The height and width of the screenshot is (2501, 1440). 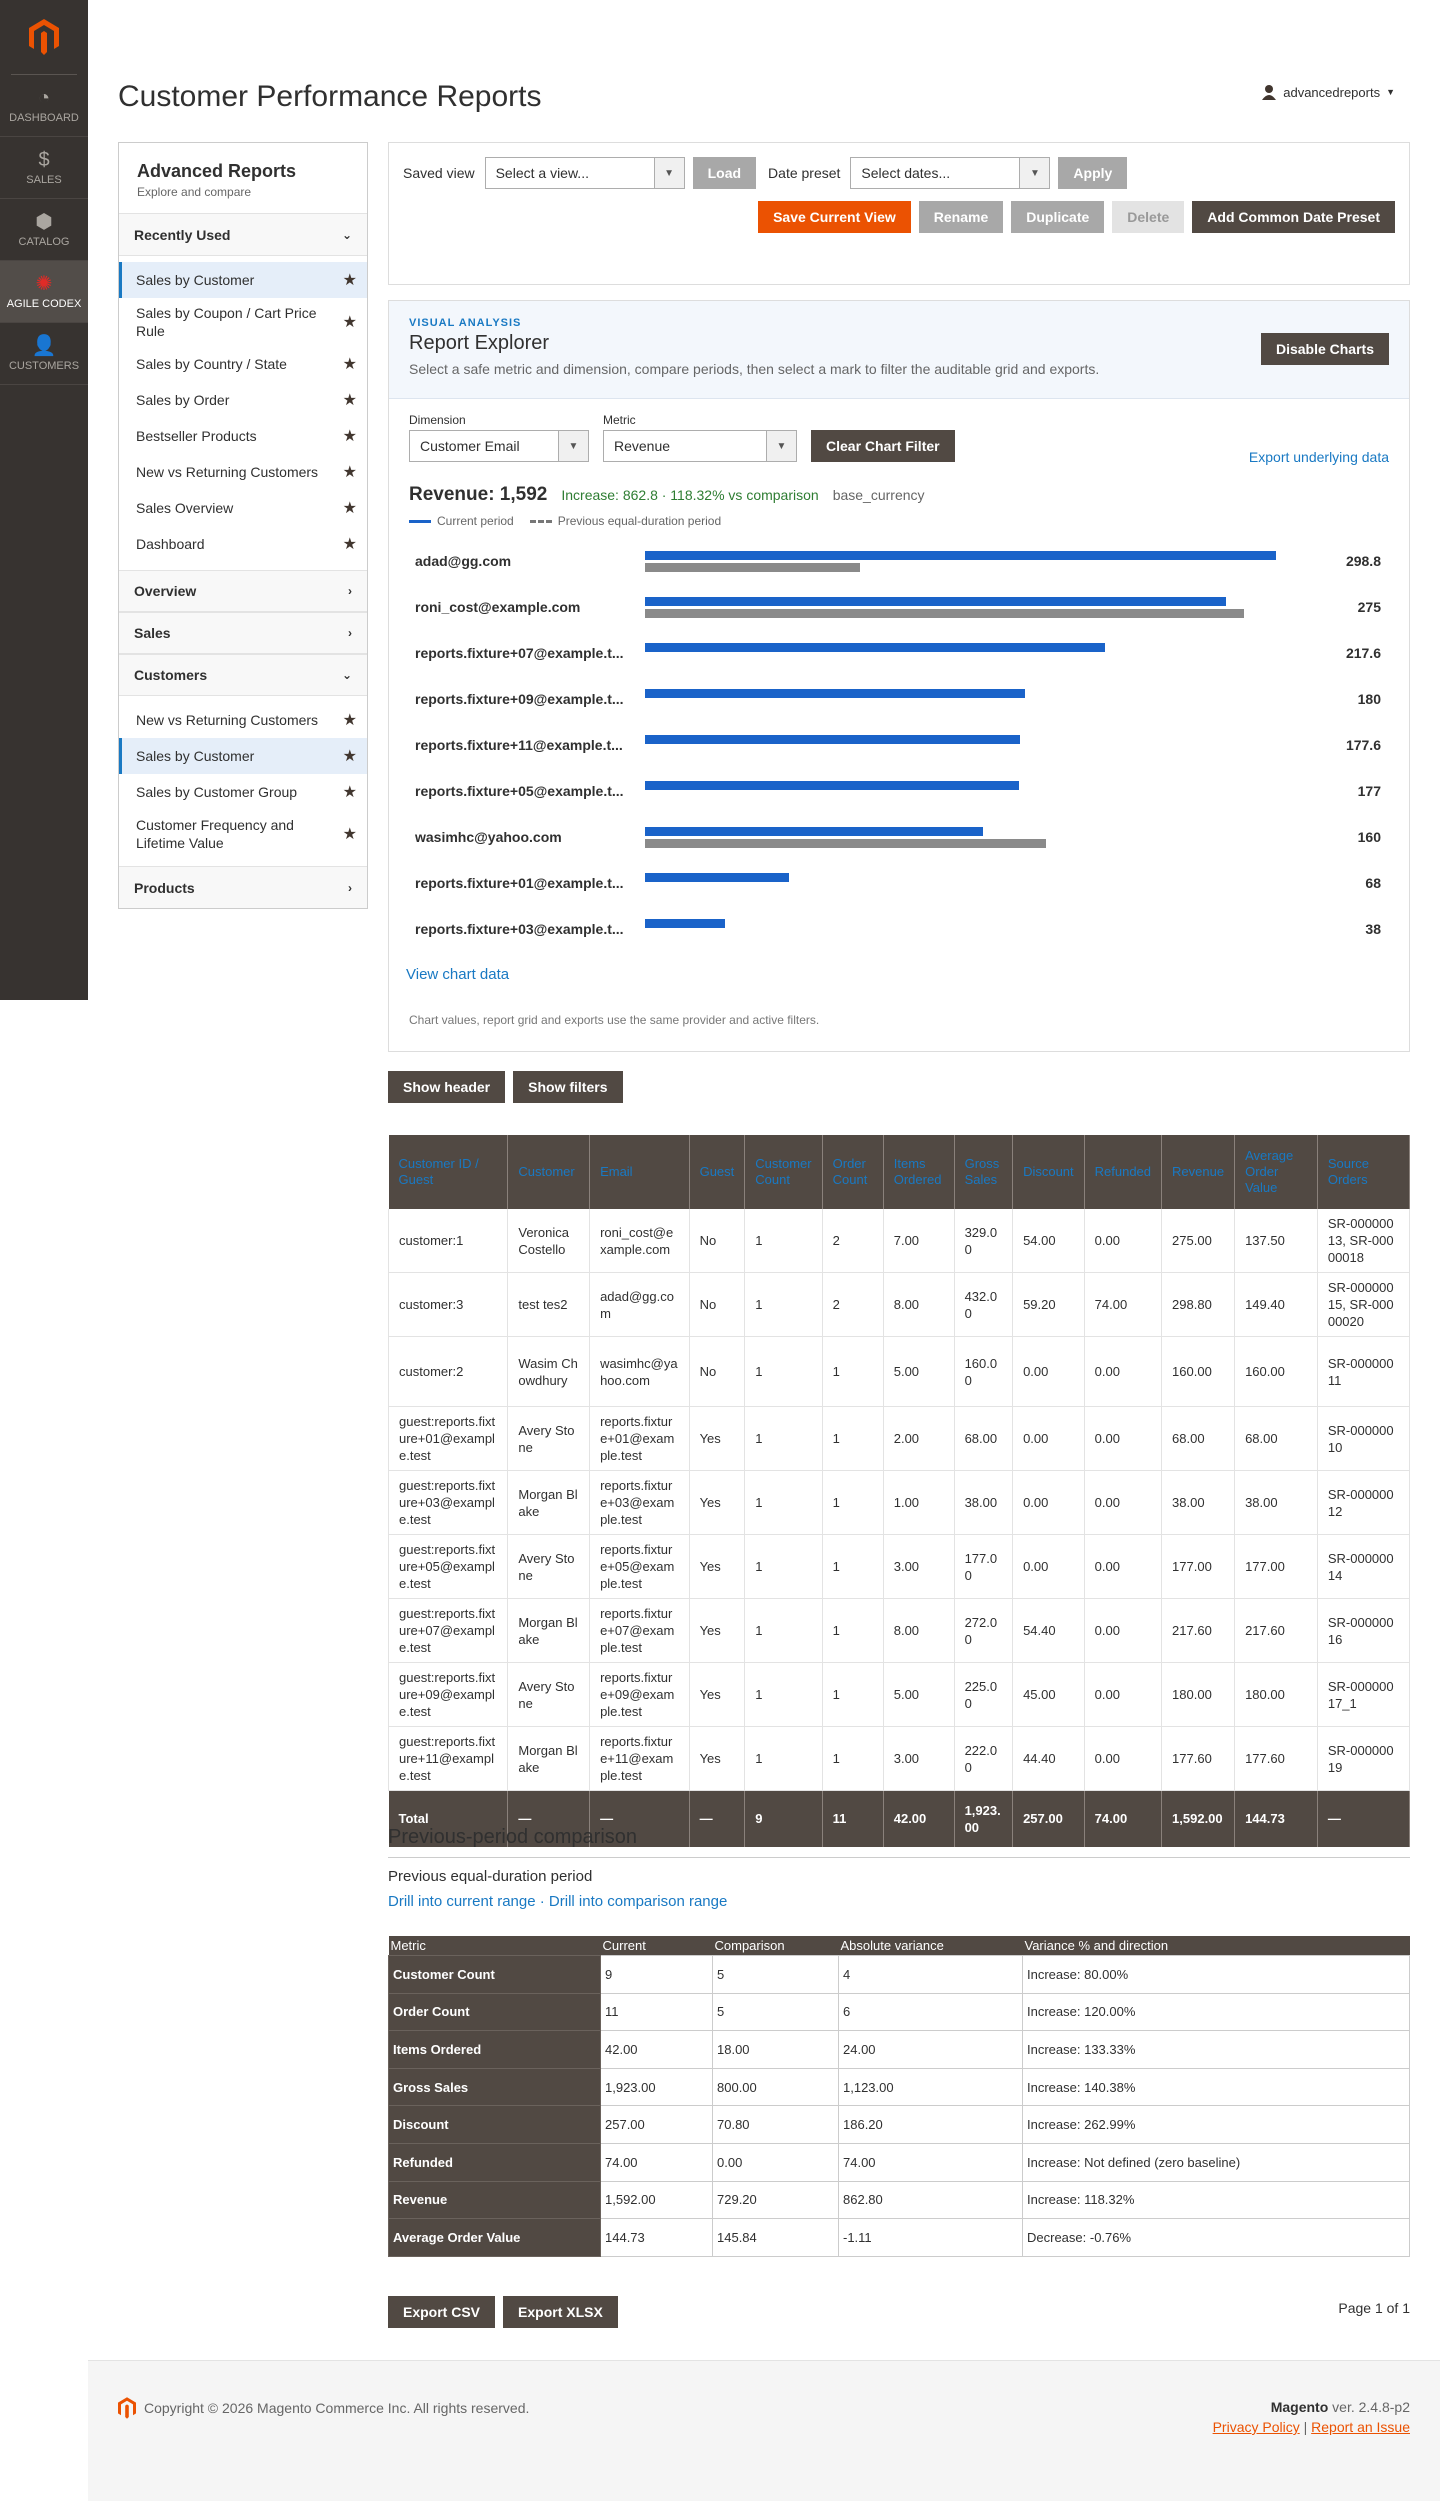 I want to click on clear-chart-filter-button: Clear Chart Filter, so click(x=883, y=446).